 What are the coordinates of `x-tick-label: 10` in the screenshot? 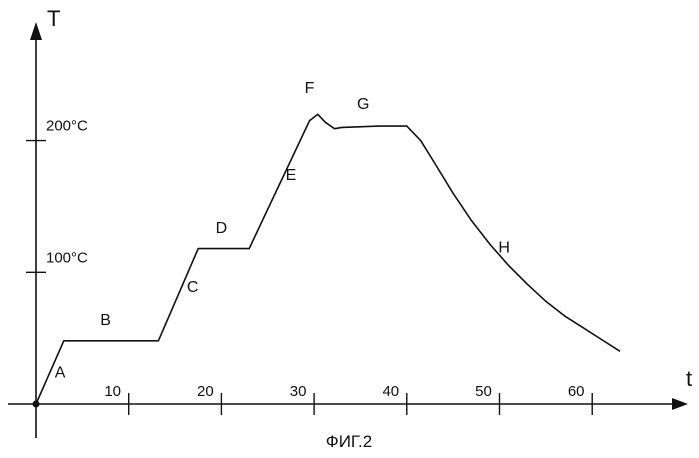 It's located at (112, 391).